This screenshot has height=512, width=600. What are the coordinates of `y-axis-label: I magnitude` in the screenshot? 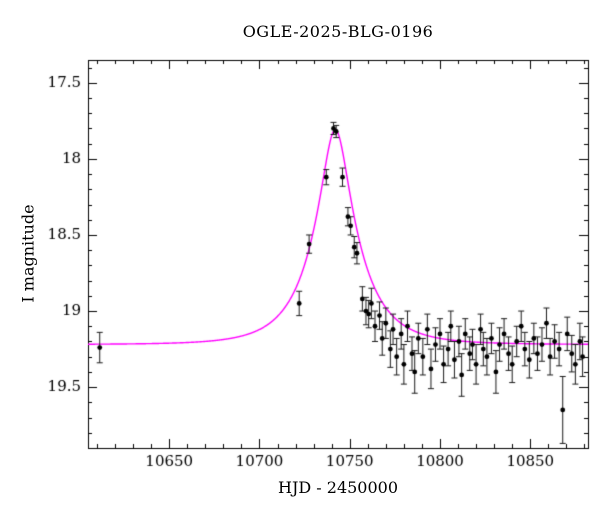 It's located at (28, 253).